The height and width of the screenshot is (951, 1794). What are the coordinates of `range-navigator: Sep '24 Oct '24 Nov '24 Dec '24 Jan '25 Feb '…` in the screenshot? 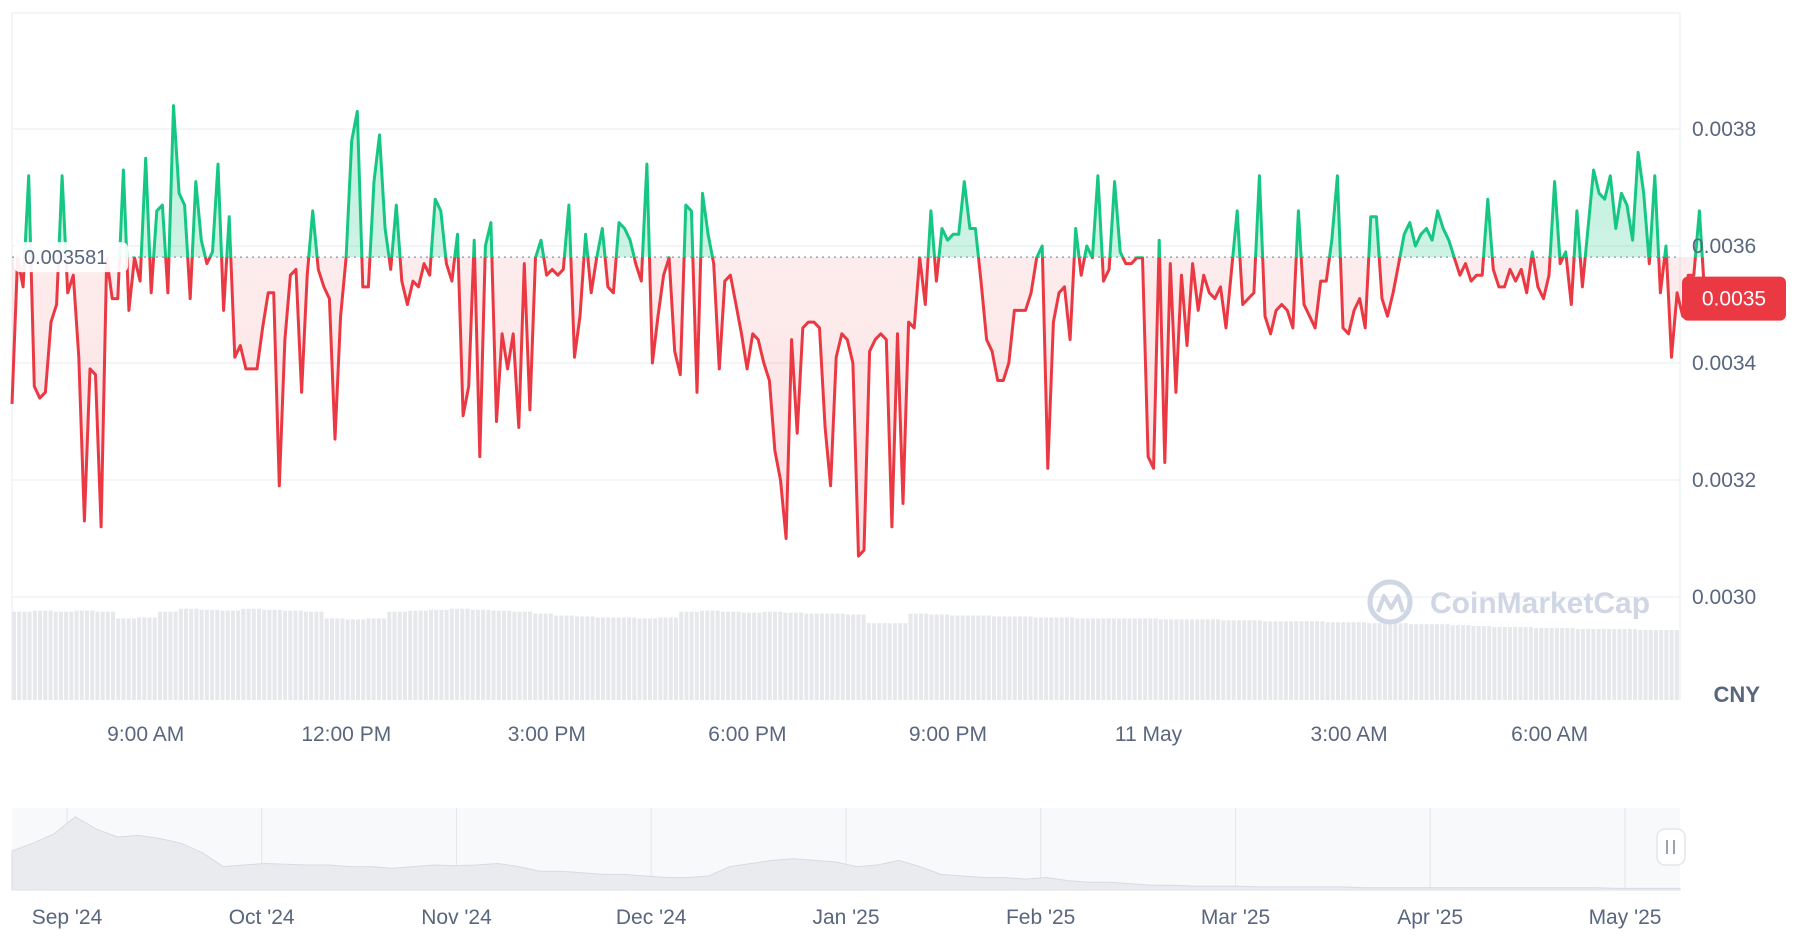 It's located at (848, 868).